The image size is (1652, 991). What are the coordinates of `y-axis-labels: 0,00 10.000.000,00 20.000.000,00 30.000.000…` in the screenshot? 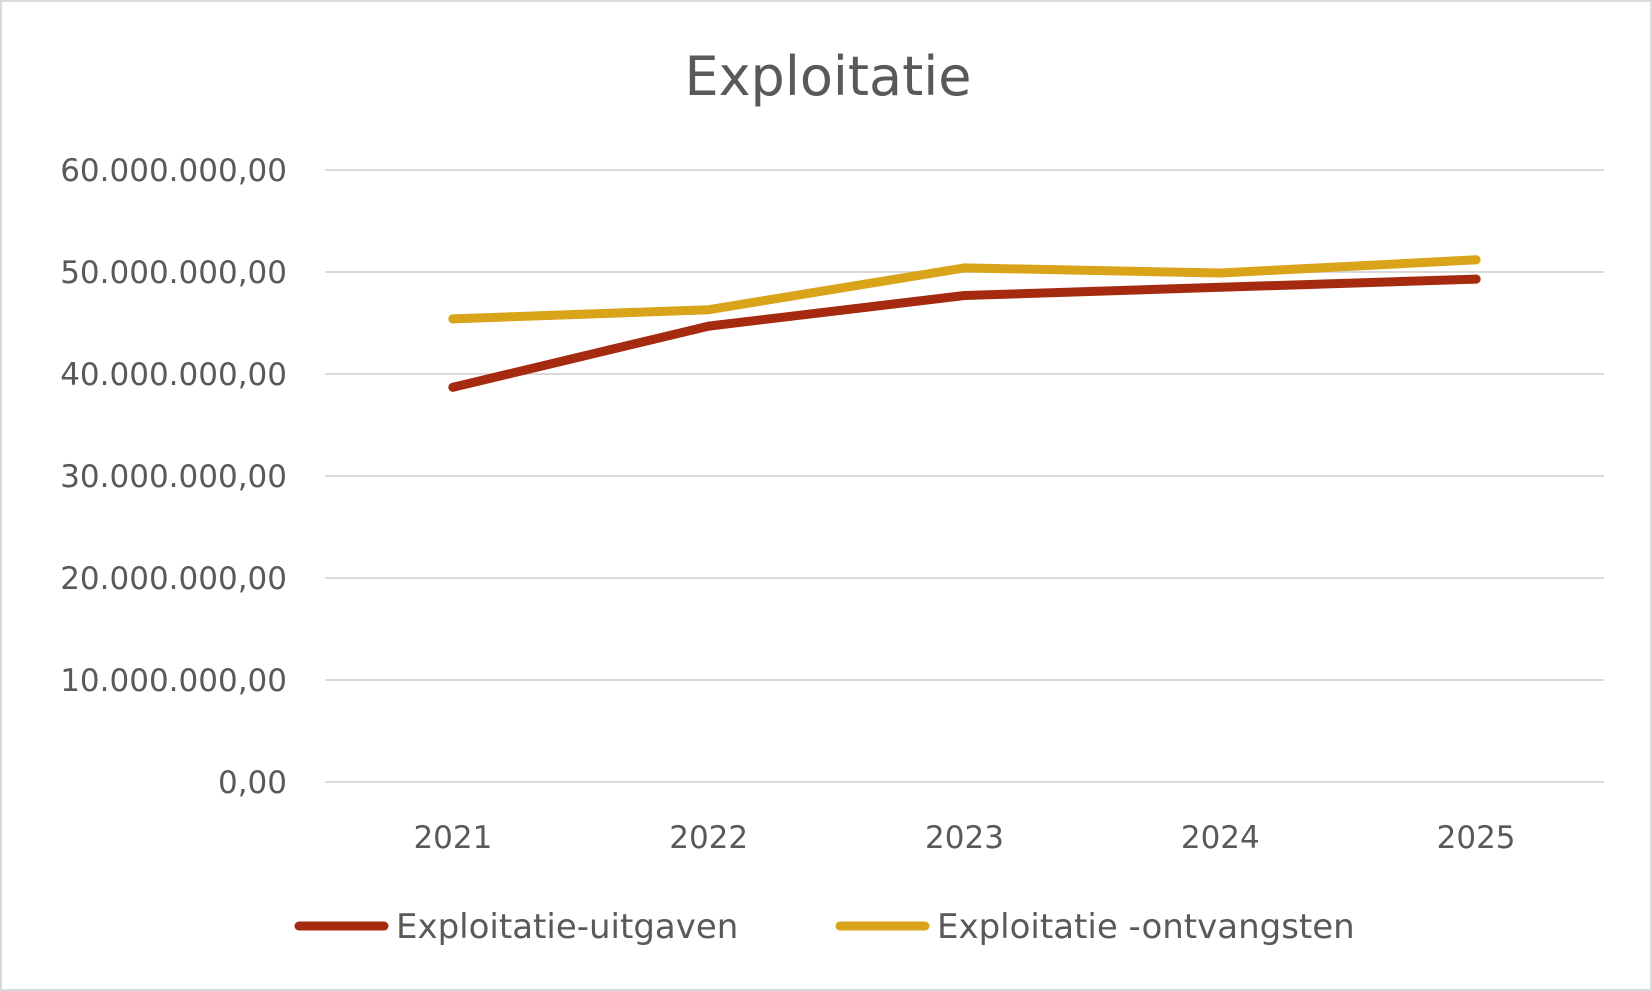 It's located at (173, 477).